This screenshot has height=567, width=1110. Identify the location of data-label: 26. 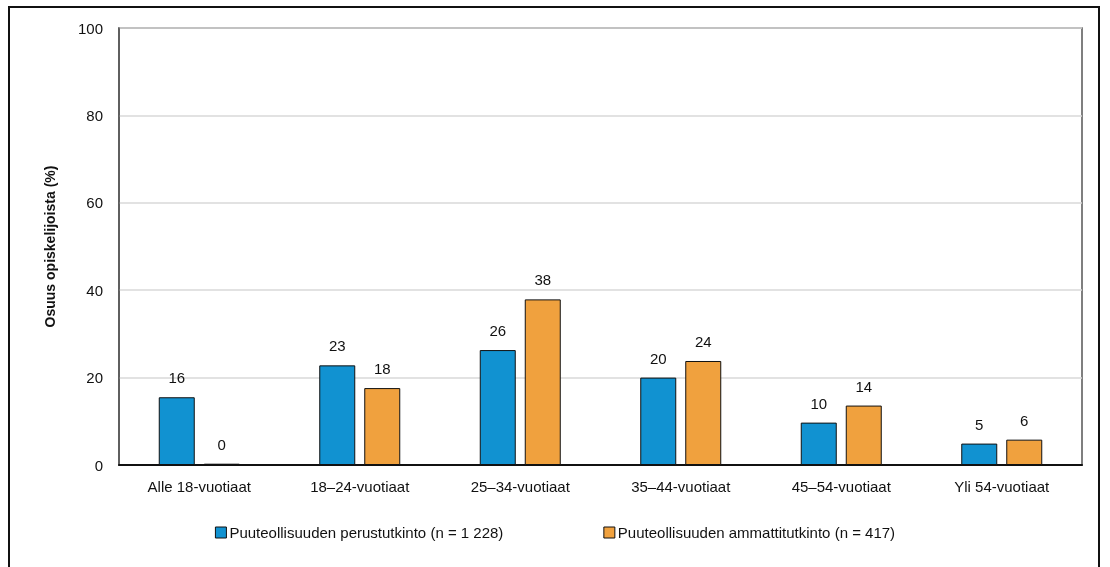
(498, 331).